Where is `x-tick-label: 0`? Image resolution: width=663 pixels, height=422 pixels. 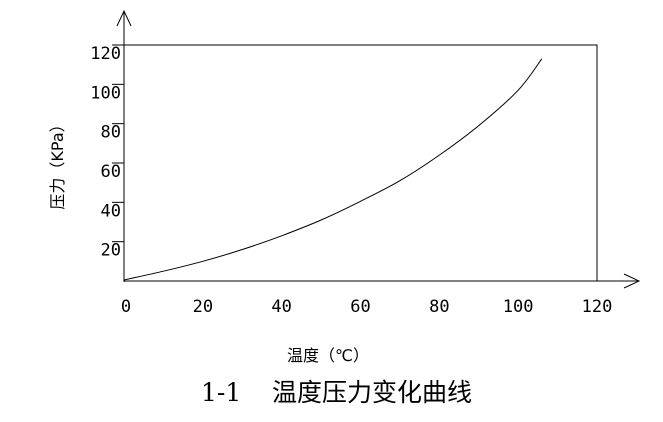 x-tick-label: 0 is located at coordinates (126, 307).